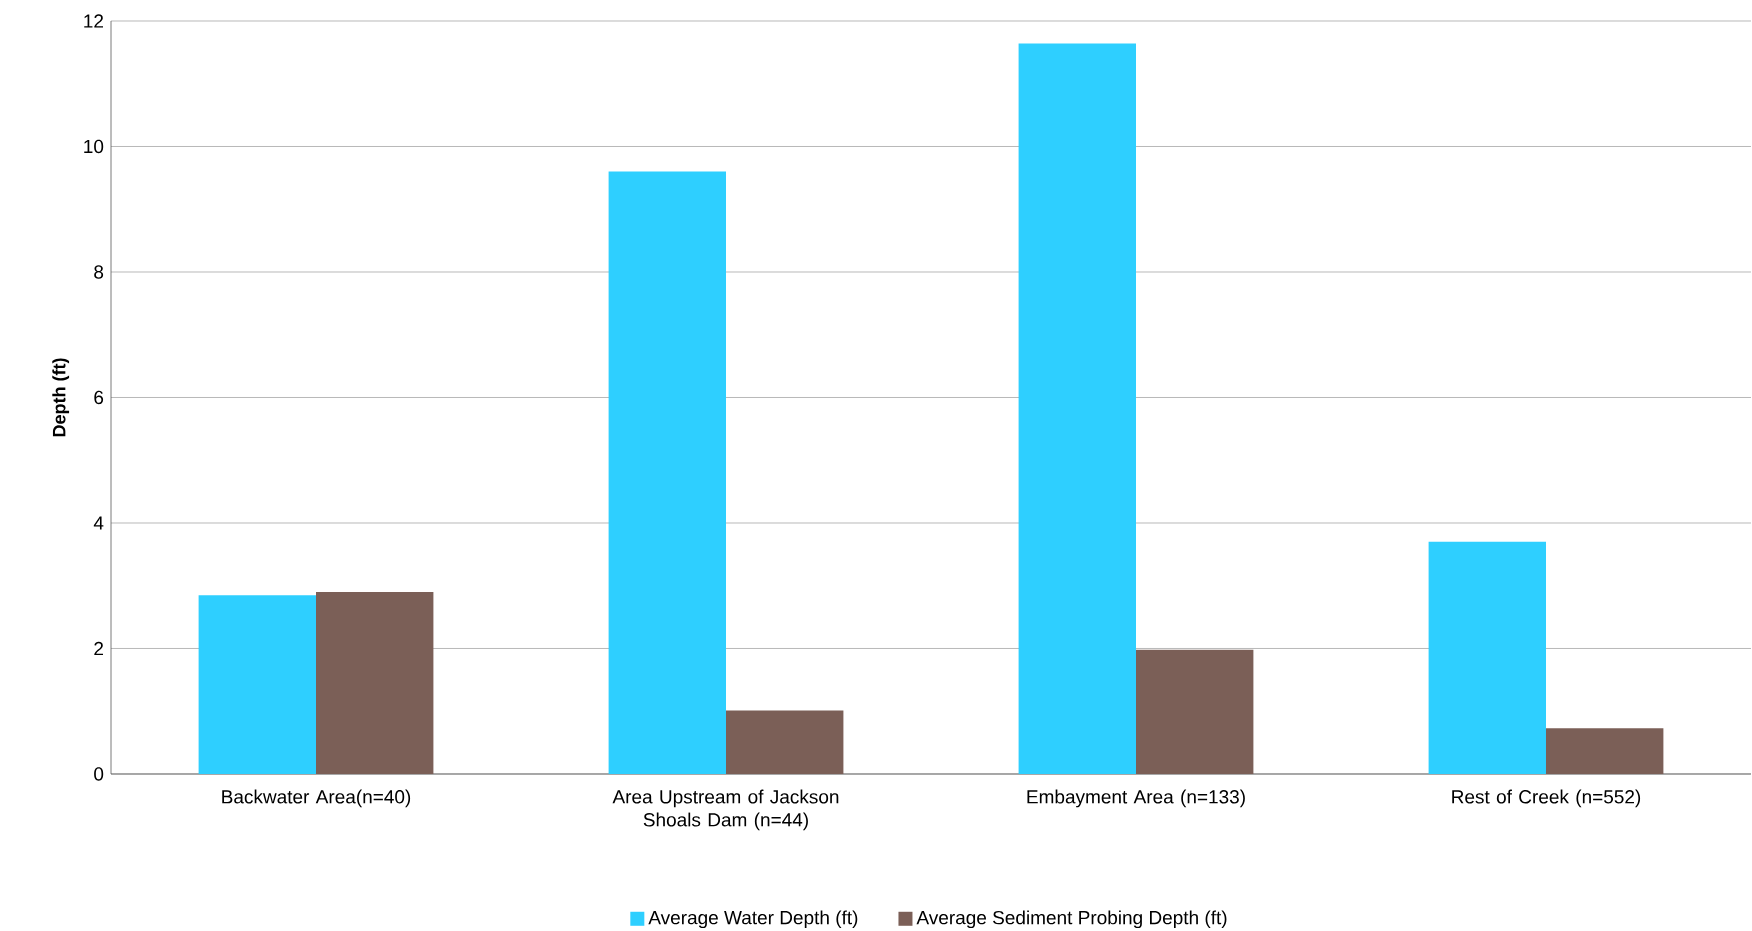  I want to click on y-tick-label: 6, so click(99, 397).